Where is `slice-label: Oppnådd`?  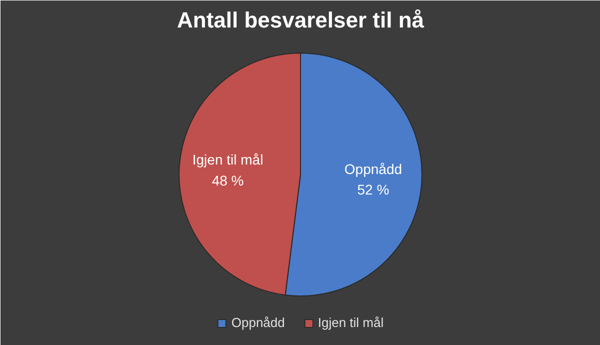 slice-label: Oppnådd is located at coordinates (373, 168).